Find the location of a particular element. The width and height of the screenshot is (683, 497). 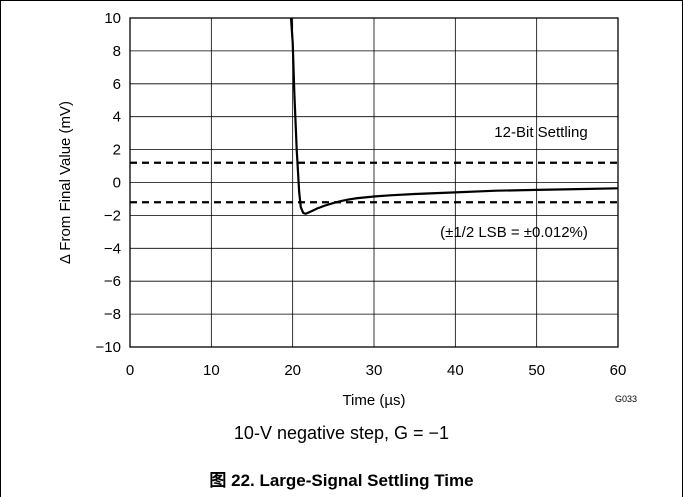

chart-subtitle: 10-V negative step, G = −1 is located at coordinates (341, 433).